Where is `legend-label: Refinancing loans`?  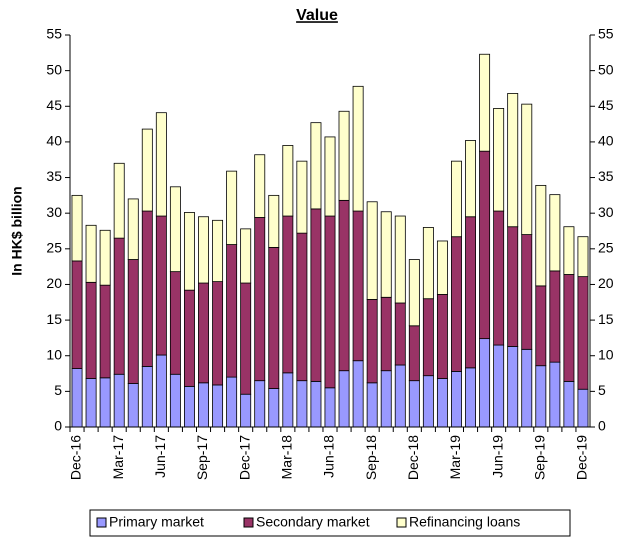
legend-label: Refinancing loans is located at coordinates (464, 522).